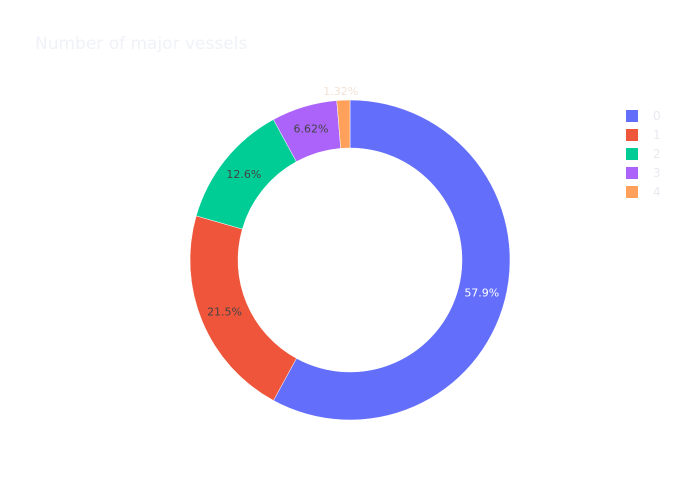 This screenshot has height=500, width=700. I want to click on legend-item-0: 0, so click(643, 115).